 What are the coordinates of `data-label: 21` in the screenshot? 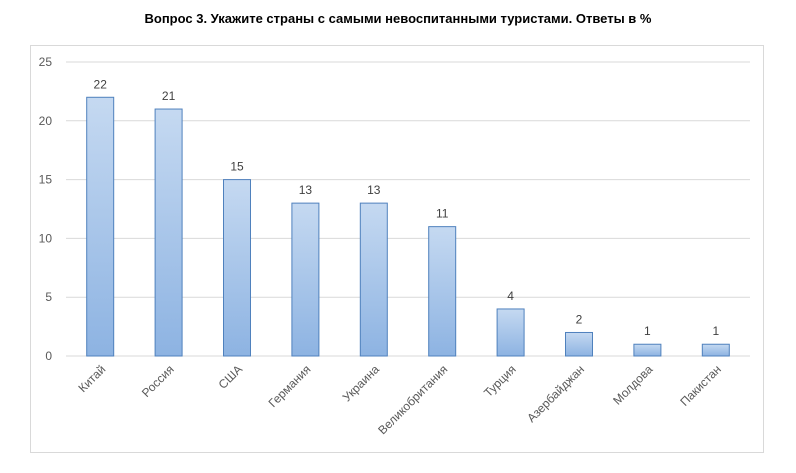 It's located at (169, 96).